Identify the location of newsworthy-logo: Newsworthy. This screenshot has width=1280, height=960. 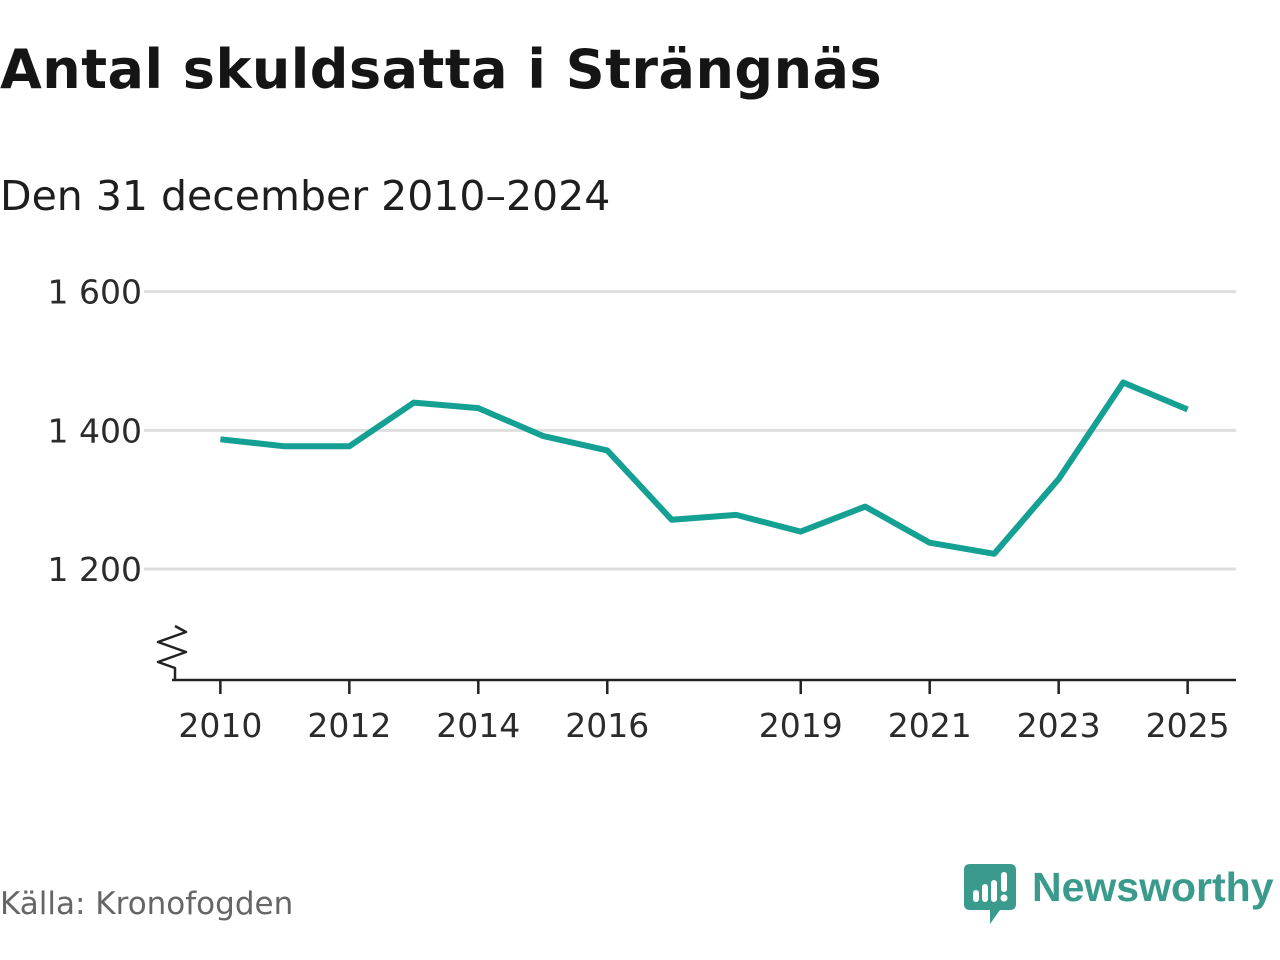
(1119, 895).